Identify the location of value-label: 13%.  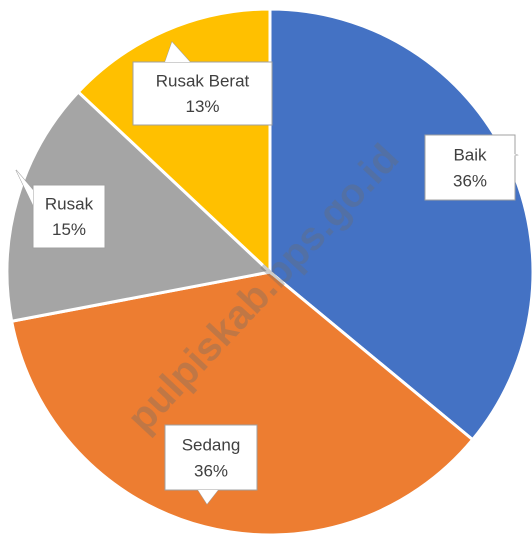
(202, 106).